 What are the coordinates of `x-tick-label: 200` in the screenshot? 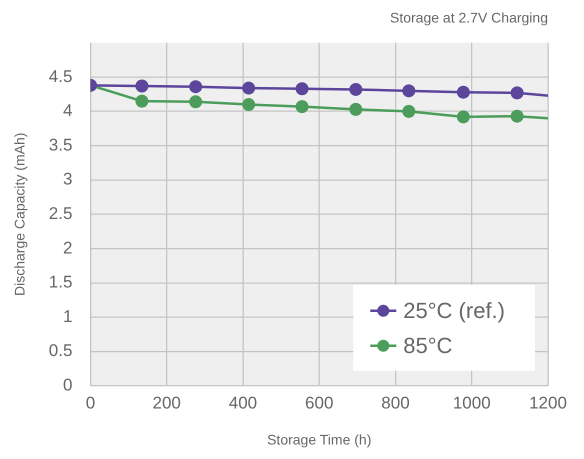 It's located at (166, 403).